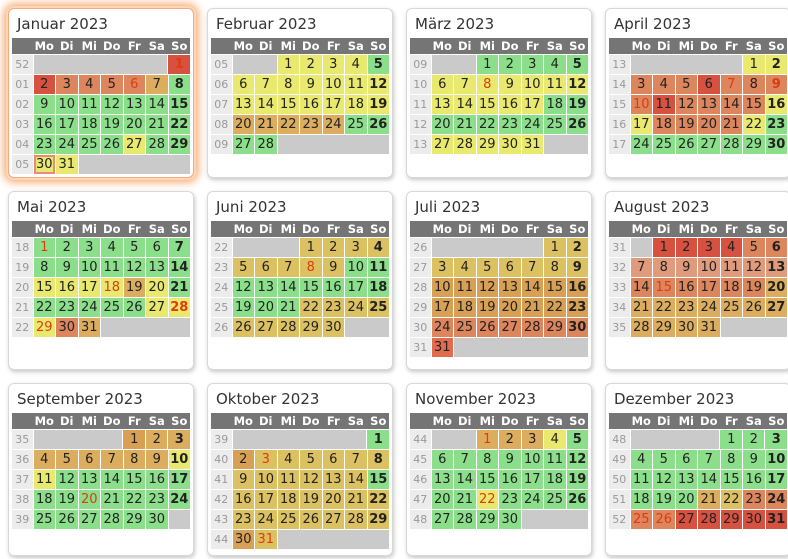 The height and width of the screenshot is (559, 788). Describe the element at coordinates (510, 144) in the screenshot. I see `day-cell: 30` at that location.